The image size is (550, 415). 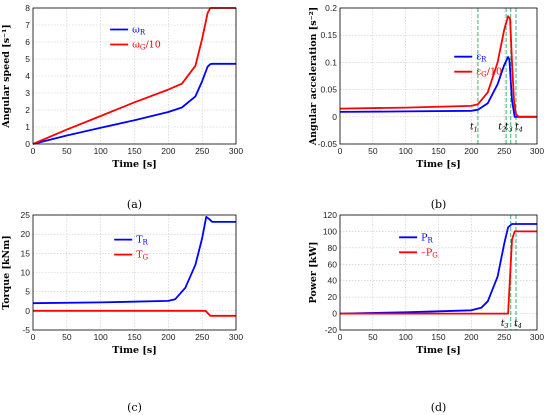 What do you see at coordinates (328, 144) in the screenshot?
I see `y-tick-label: -0.05` at bounding box center [328, 144].